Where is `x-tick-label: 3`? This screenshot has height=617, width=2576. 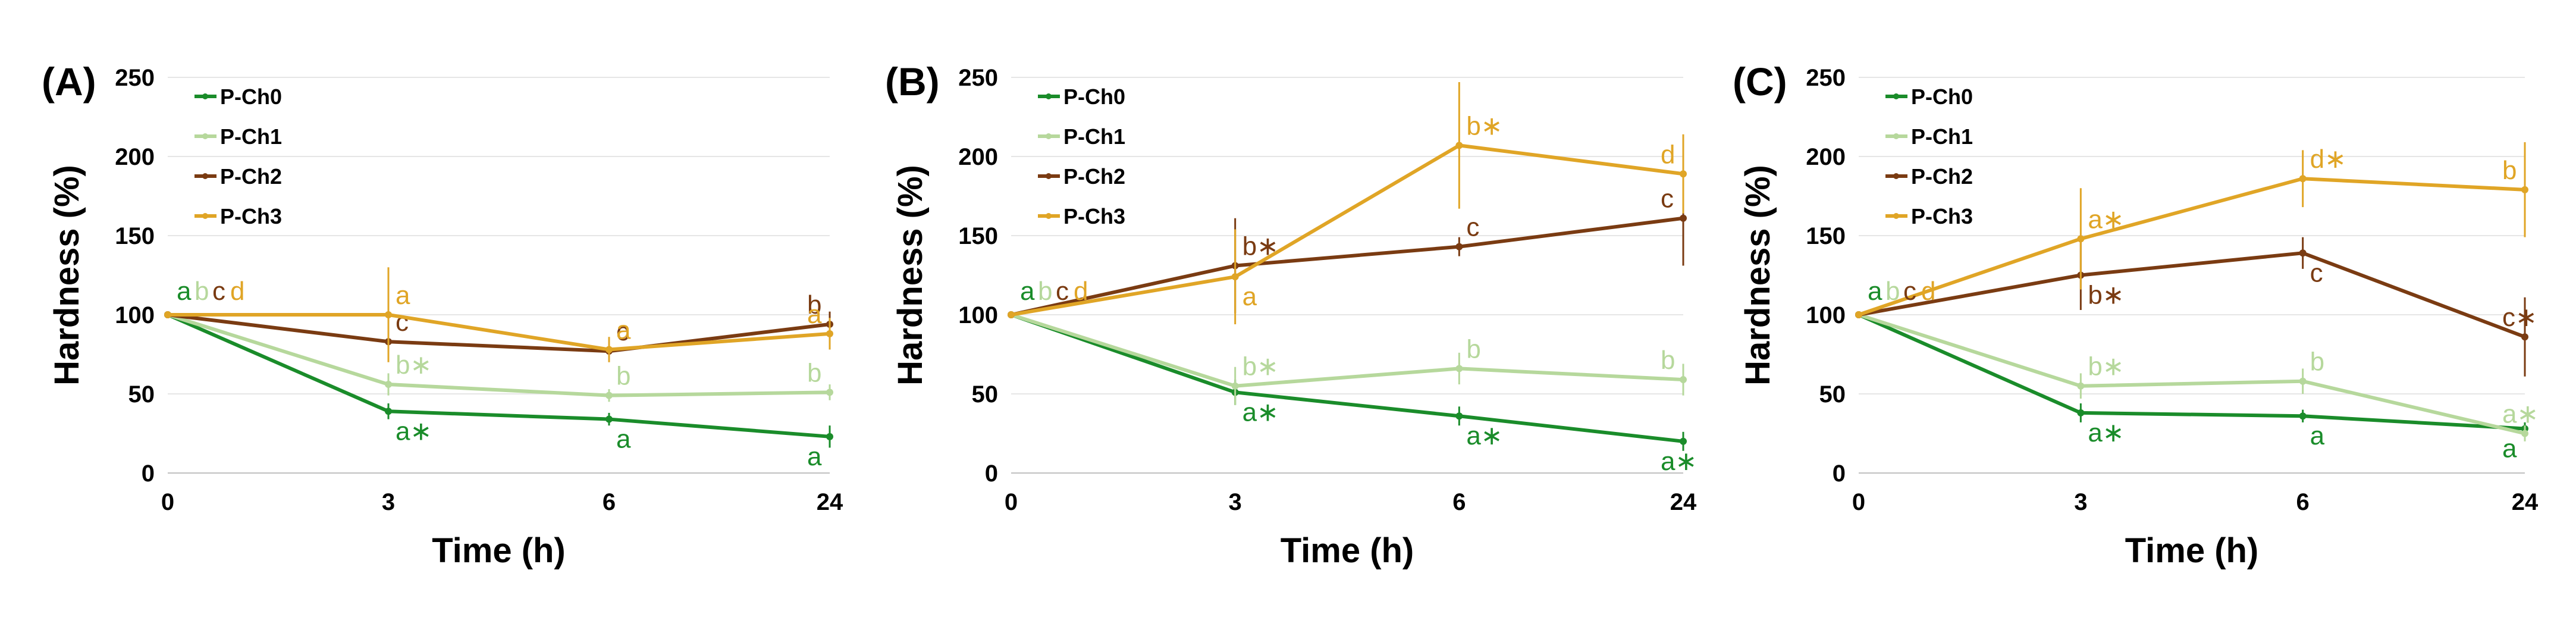 x-tick-label: 3 is located at coordinates (2080, 502).